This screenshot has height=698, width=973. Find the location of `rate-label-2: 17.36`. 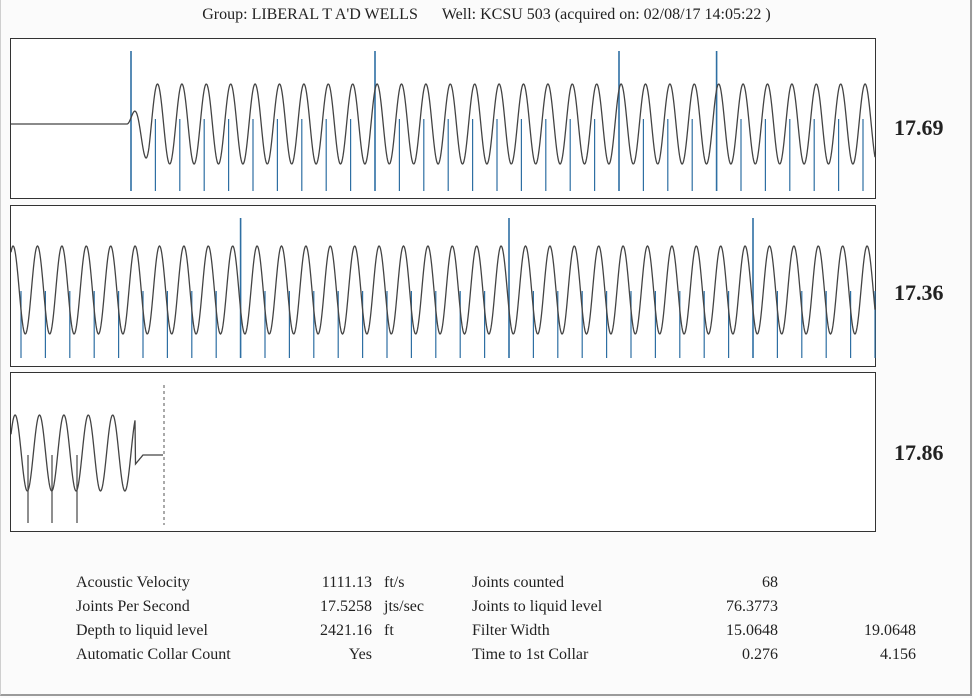

rate-label-2: 17.36 is located at coordinates (919, 292).